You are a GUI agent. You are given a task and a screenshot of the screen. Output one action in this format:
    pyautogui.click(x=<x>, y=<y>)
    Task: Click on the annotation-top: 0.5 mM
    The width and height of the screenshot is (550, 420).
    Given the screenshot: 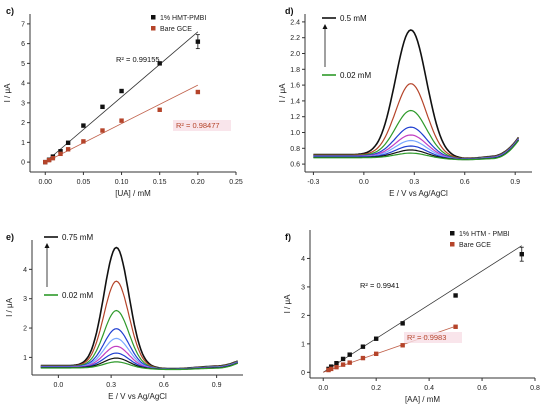 What is the action you would take?
    pyautogui.click(x=353, y=18)
    